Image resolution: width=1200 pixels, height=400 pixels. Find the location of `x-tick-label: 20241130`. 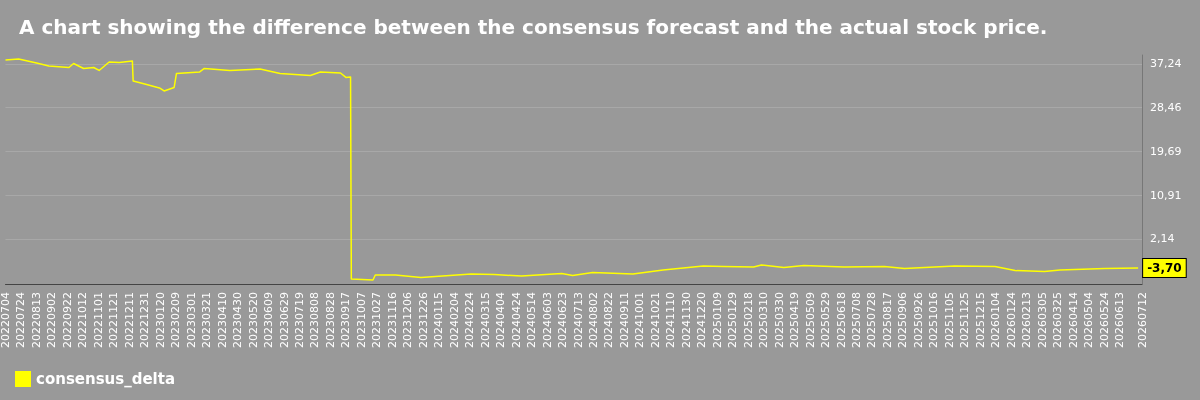

x-tick-label: 20241130 is located at coordinates (686, 320).